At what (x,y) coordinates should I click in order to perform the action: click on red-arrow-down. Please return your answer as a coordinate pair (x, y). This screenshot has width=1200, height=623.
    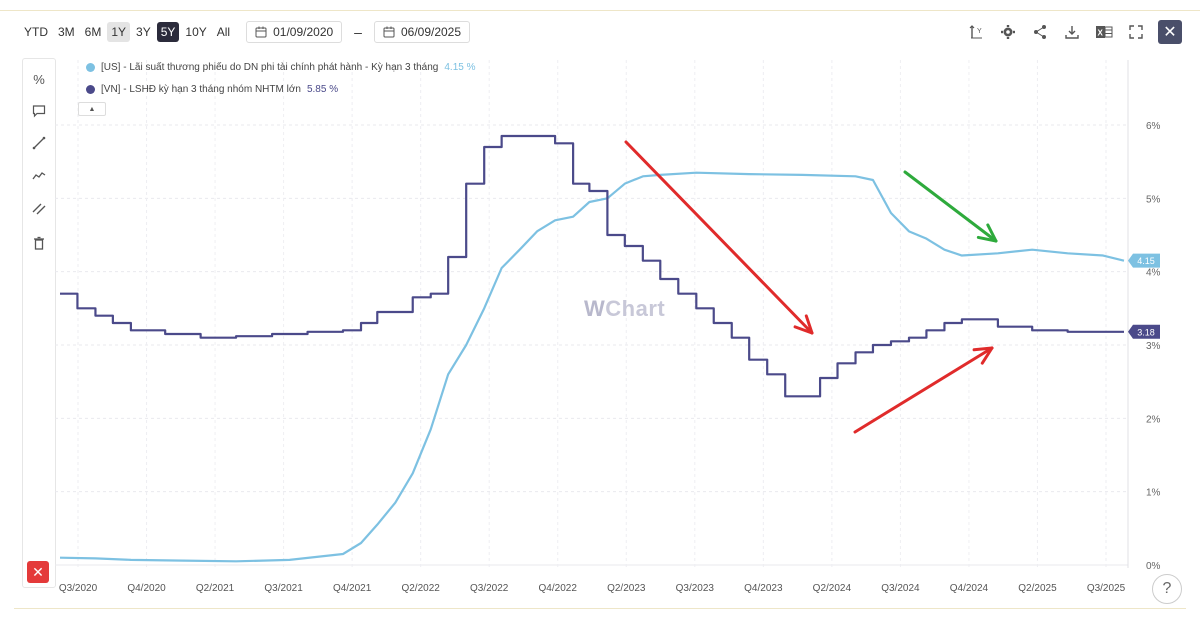
    Looking at the image, I should click on (719, 237).